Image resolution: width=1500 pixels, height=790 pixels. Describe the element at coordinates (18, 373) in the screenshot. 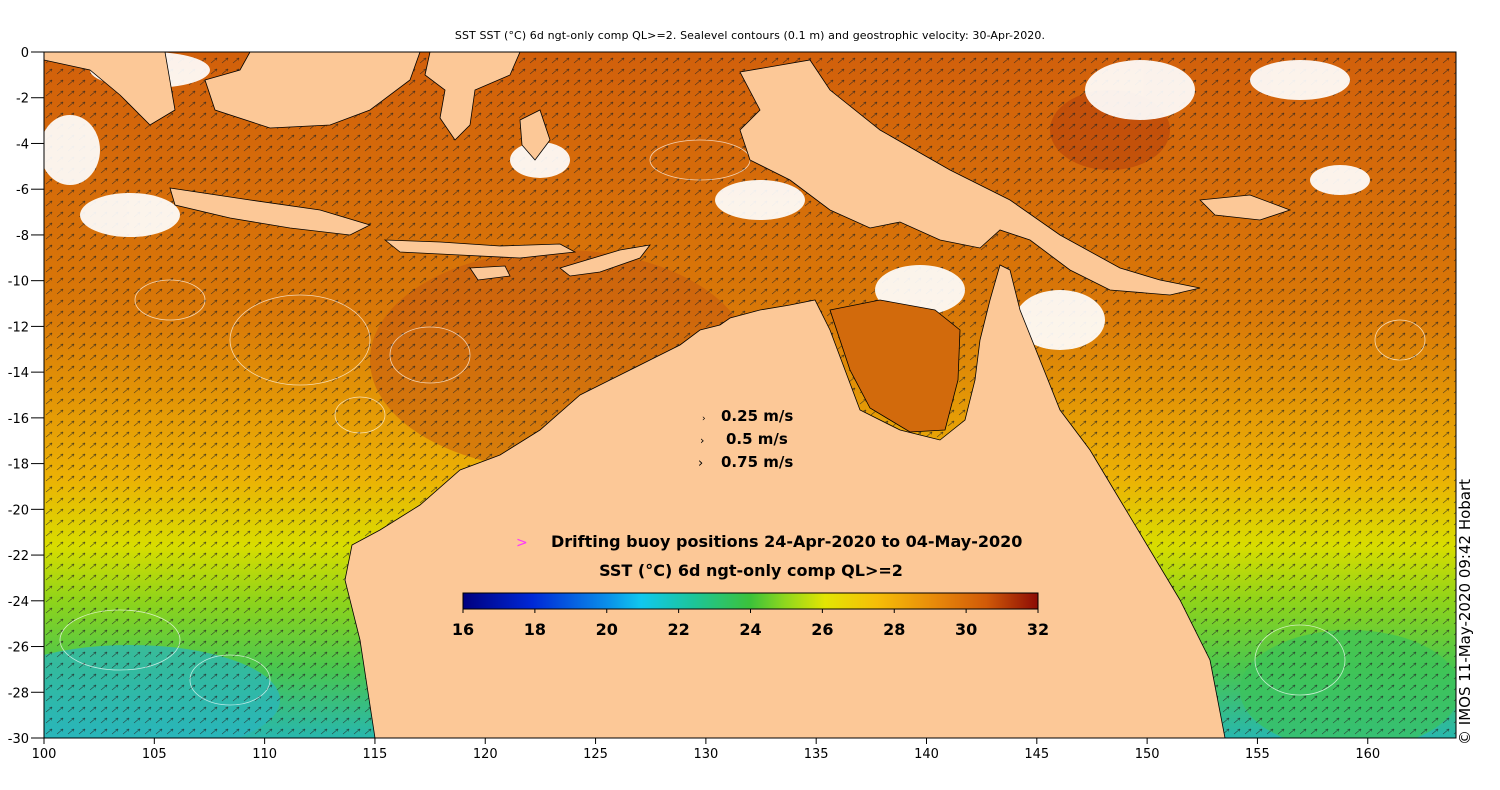

I see `y-tick-label: -14` at that location.